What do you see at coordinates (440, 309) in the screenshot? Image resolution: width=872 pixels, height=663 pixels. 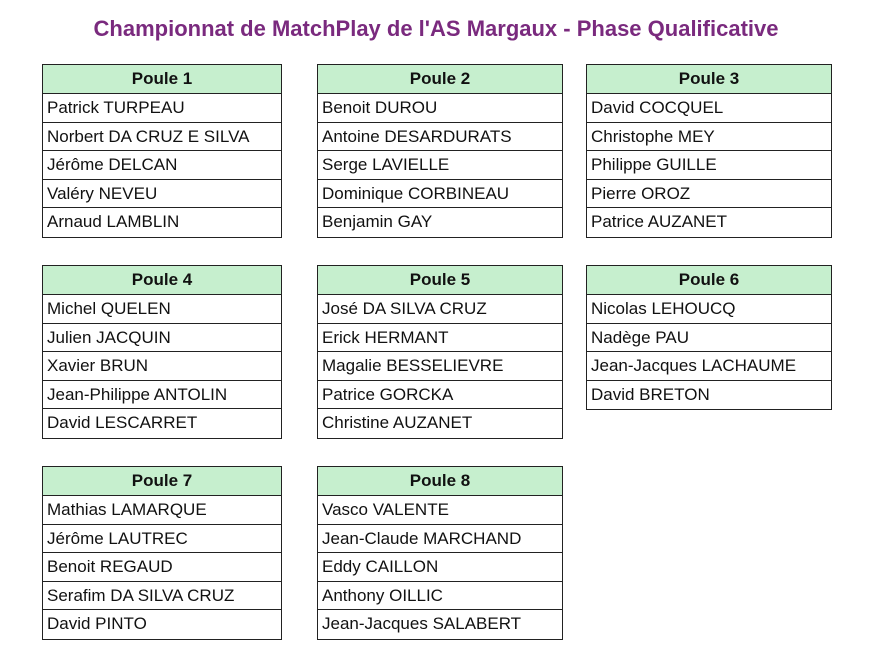 I see `player-cell: José DA SILVA CRUZ` at bounding box center [440, 309].